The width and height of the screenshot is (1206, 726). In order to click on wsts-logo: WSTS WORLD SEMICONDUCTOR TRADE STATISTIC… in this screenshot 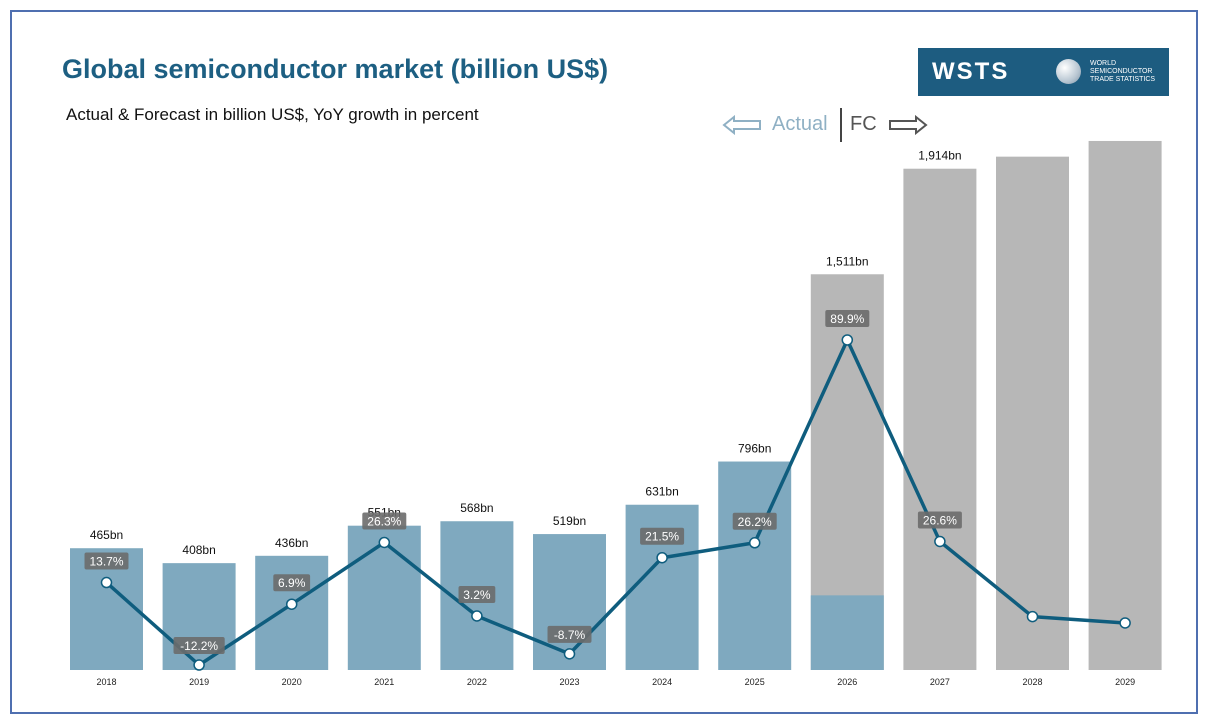, I will do `click(1043, 72)`.